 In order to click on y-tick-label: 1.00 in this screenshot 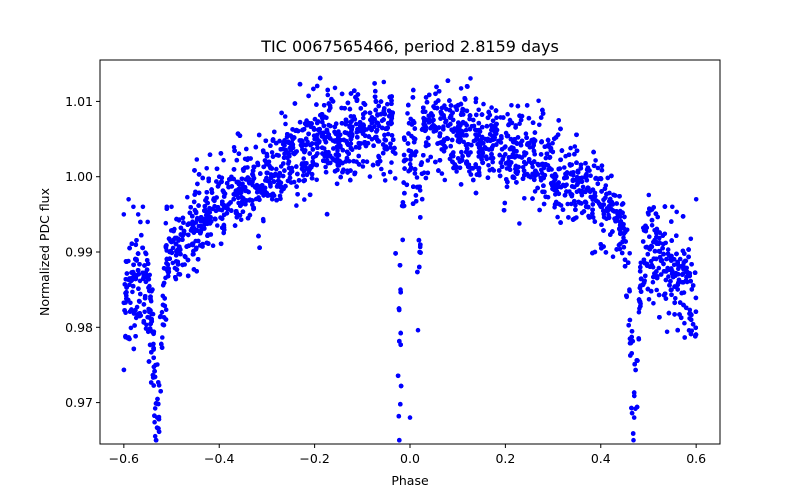, I will do `click(79, 176)`.